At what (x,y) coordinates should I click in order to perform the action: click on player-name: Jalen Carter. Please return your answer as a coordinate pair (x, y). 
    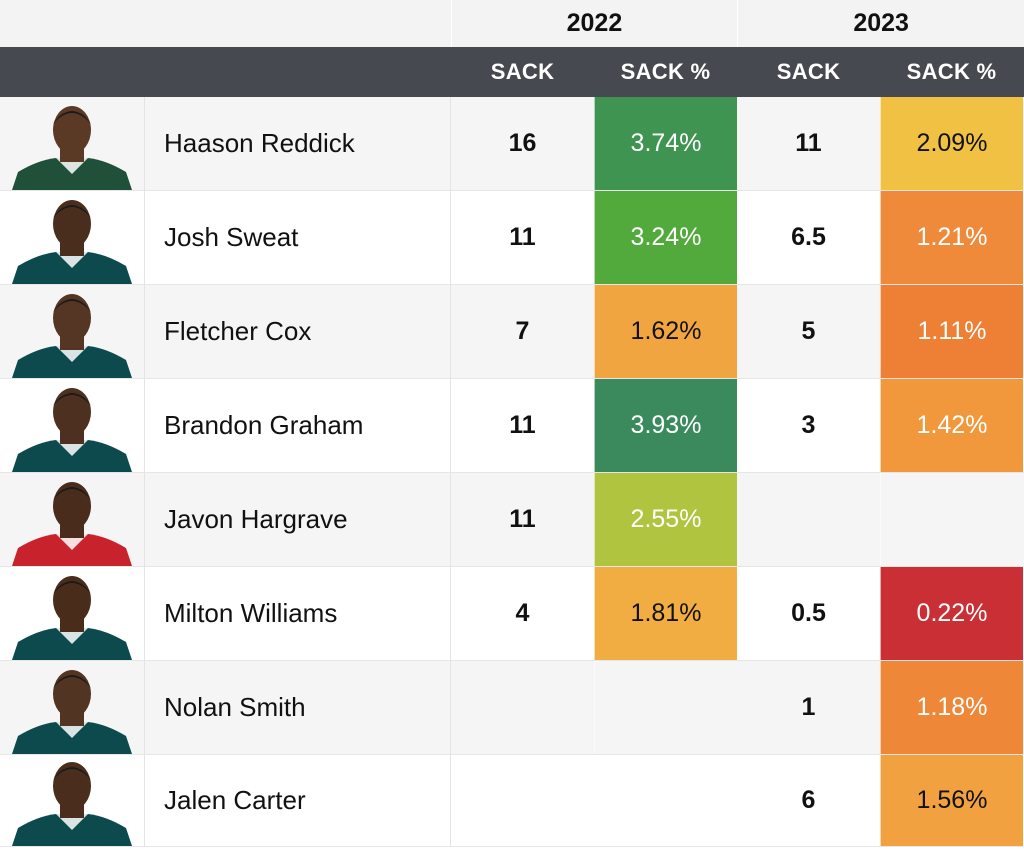
    Looking at the image, I should click on (298, 800).